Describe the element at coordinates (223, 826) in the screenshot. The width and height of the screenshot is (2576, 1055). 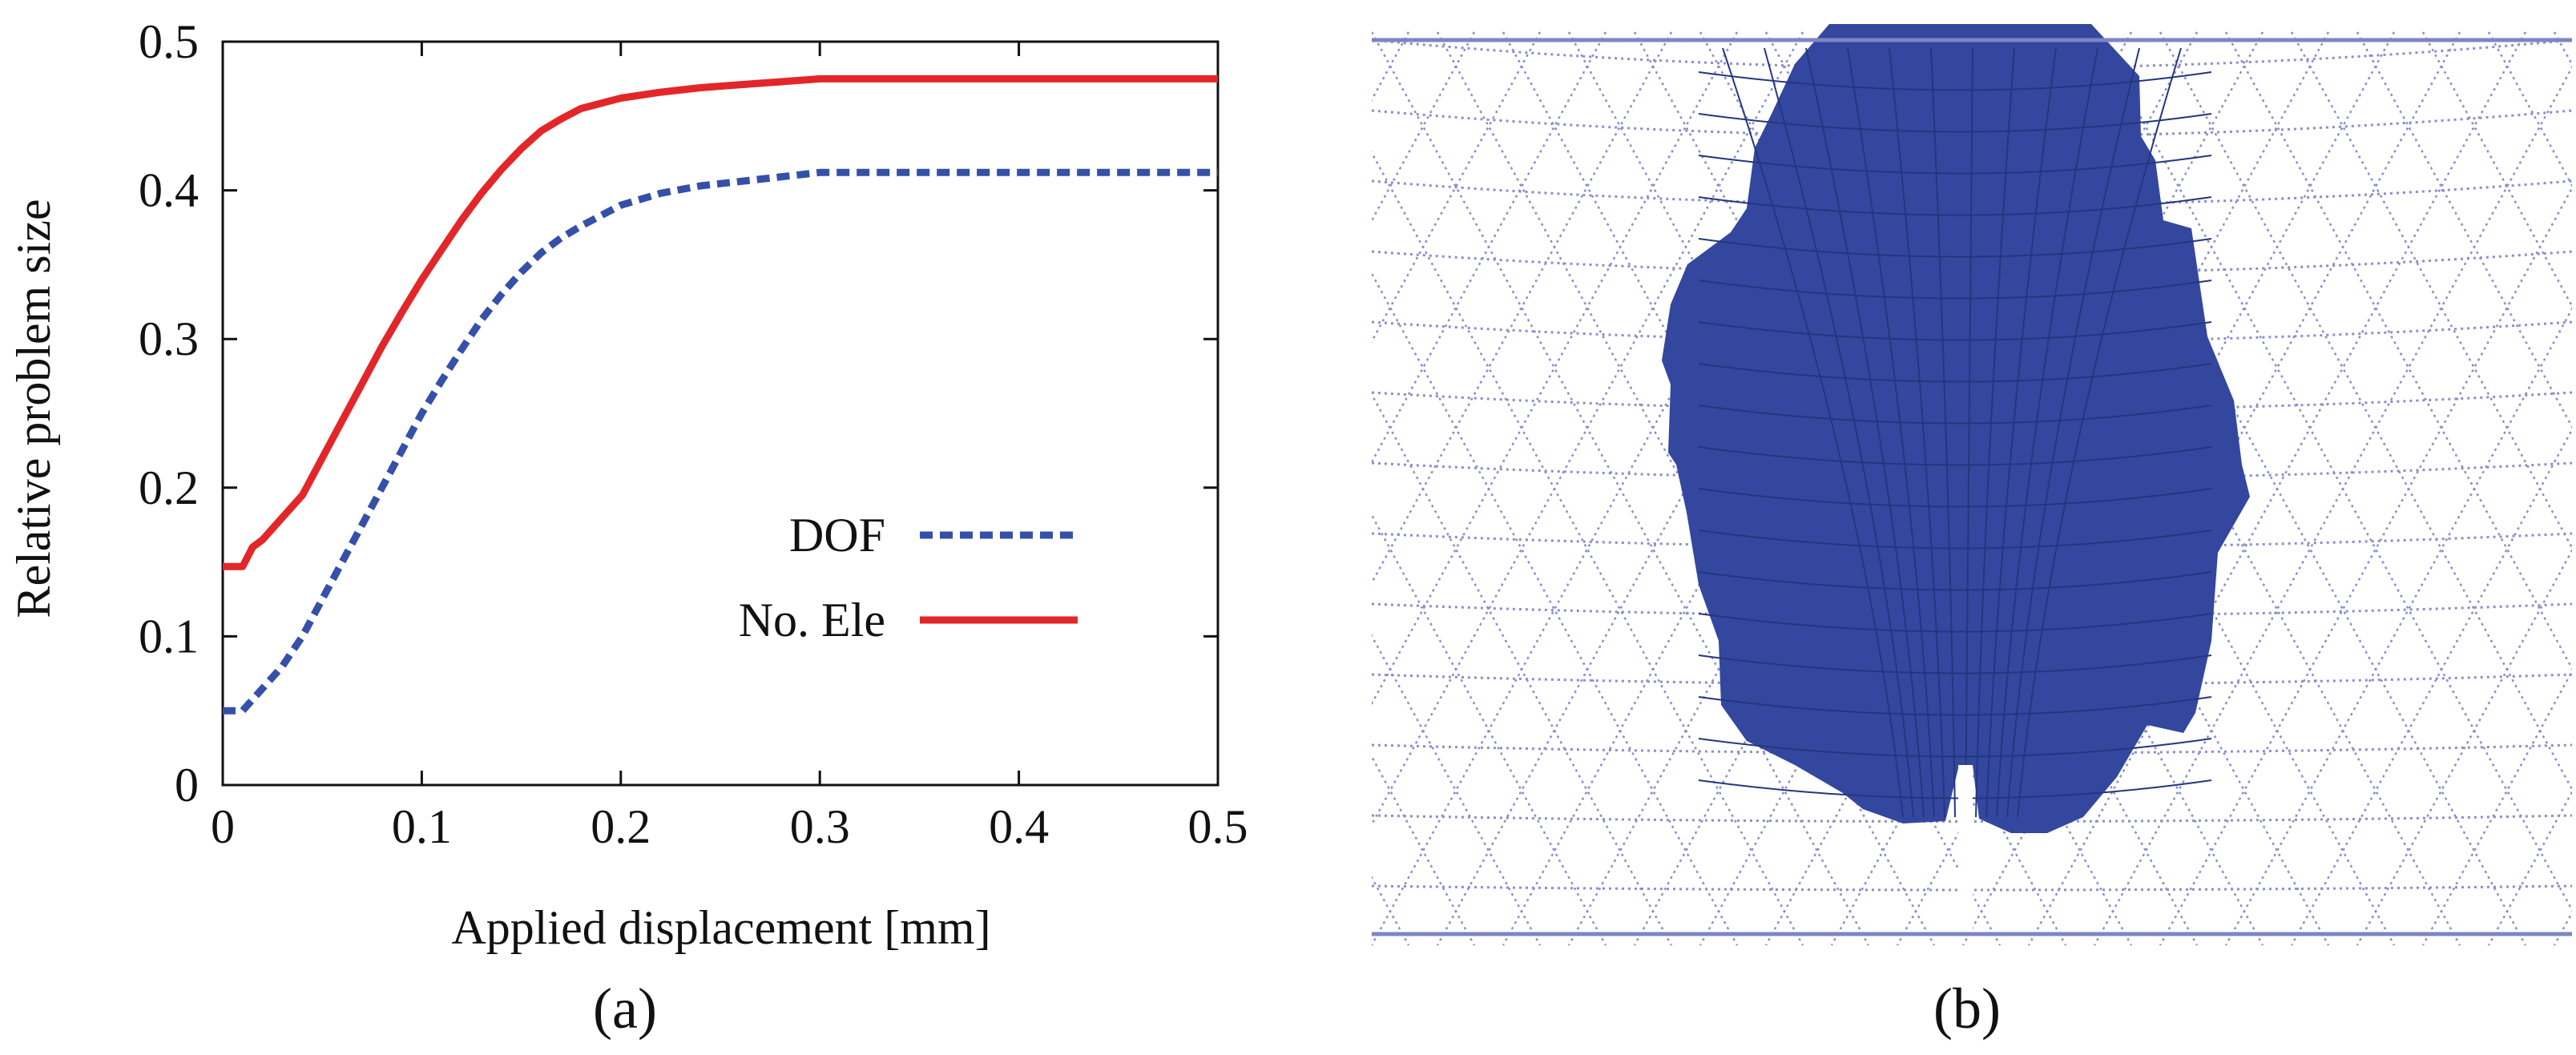
I see `x-tick-label: 0` at that location.